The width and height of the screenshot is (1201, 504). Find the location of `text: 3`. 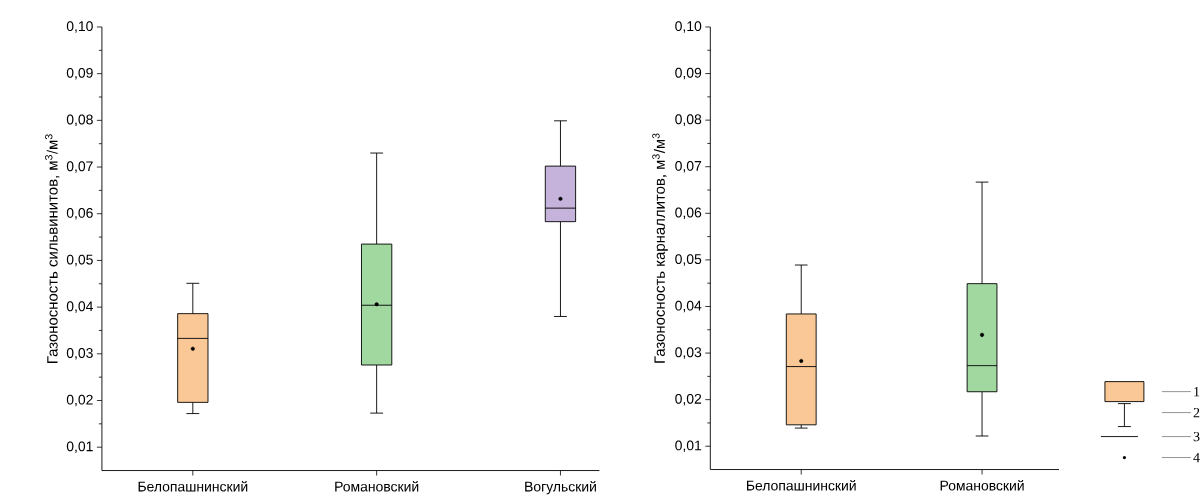

text: 3 is located at coordinates (1196, 437).